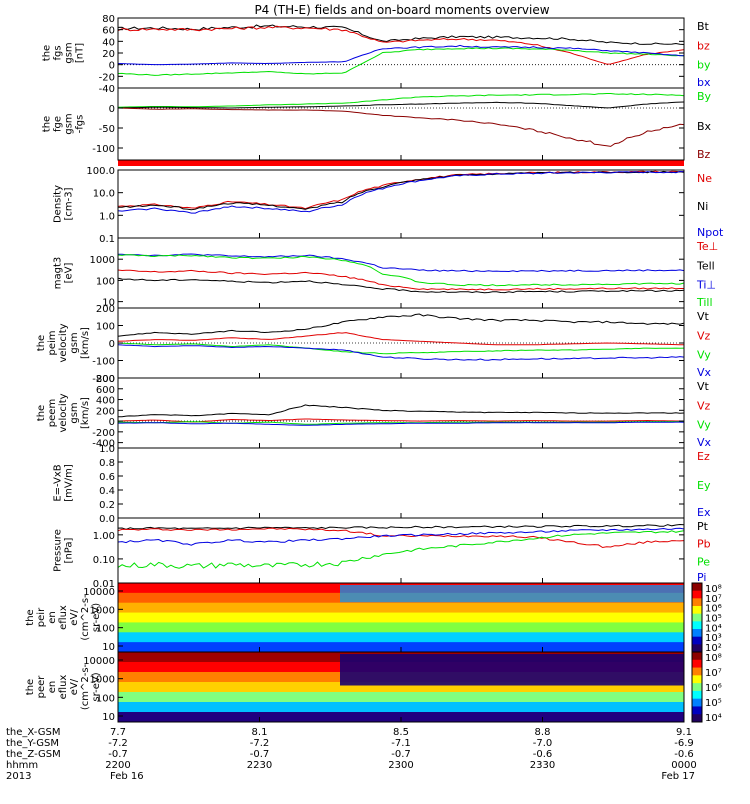 Image resolution: width=750 pixels, height=804 pixels. What do you see at coordinates (704, 355) in the screenshot?
I see `legend-label: Vy` at bounding box center [704, 355].